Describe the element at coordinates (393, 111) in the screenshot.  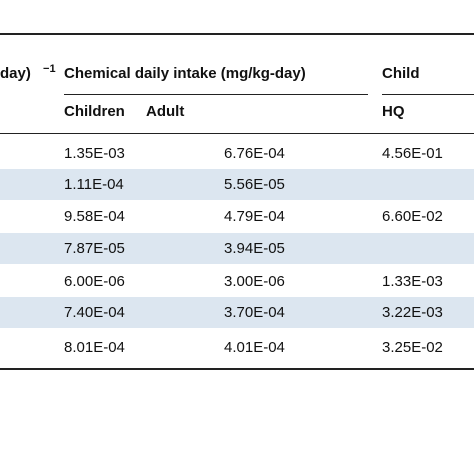
I see `header-hq: HQ` at that location.